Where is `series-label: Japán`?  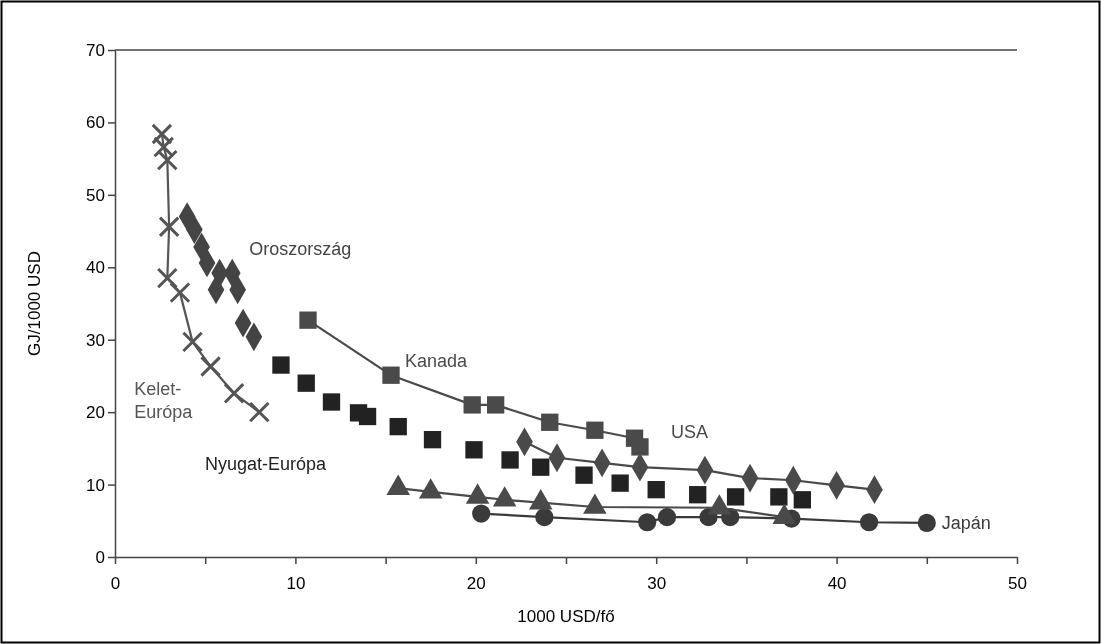
series-label: Japán is located at coordinates (966, 522).